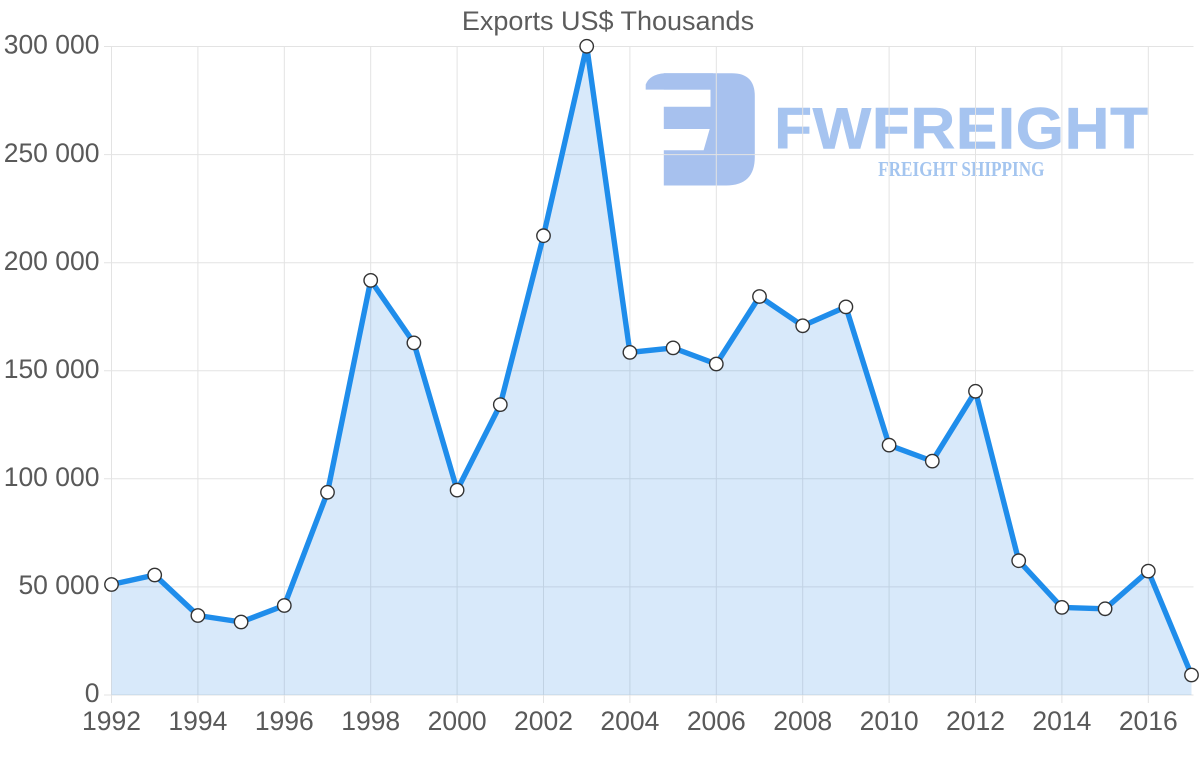 Image resolution: width=1200 pixels, height=768 pixels. Describe the element at coordinates (961, 169) in the screenshot. I see `svg-text: FREIGHT SHIPPING` at that location.